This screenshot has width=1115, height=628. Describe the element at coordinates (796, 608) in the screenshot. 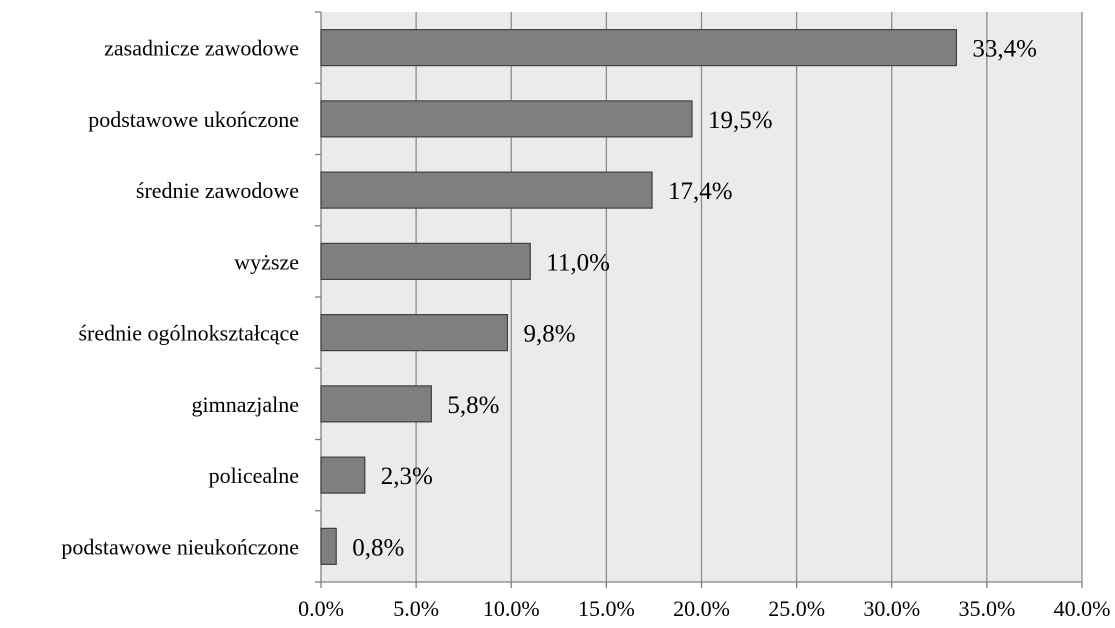

I see `x-tick-label: 25.0%` at that location.